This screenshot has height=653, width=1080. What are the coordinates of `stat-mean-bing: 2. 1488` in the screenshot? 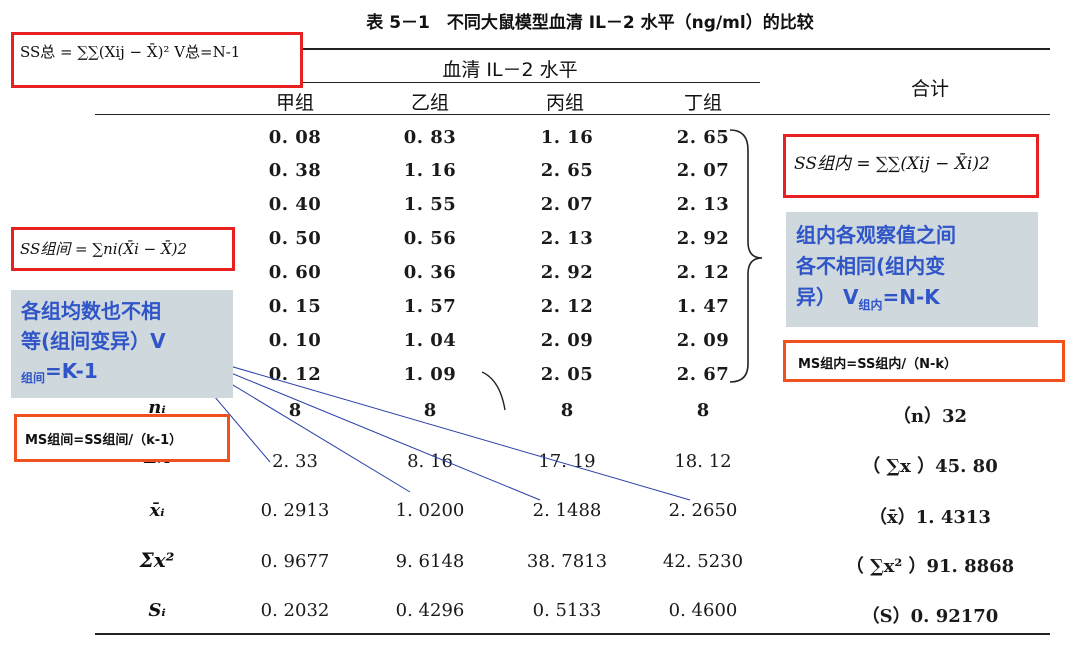 It's located at (567, 510).